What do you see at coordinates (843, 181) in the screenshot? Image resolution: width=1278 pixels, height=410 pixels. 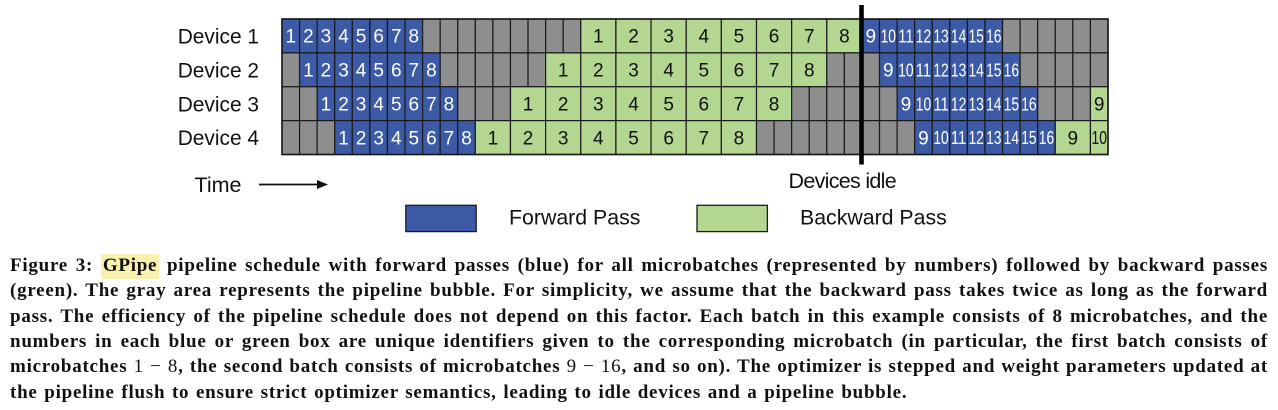 I see `svg-text: Devices idle` at bounding box center [843, 181].